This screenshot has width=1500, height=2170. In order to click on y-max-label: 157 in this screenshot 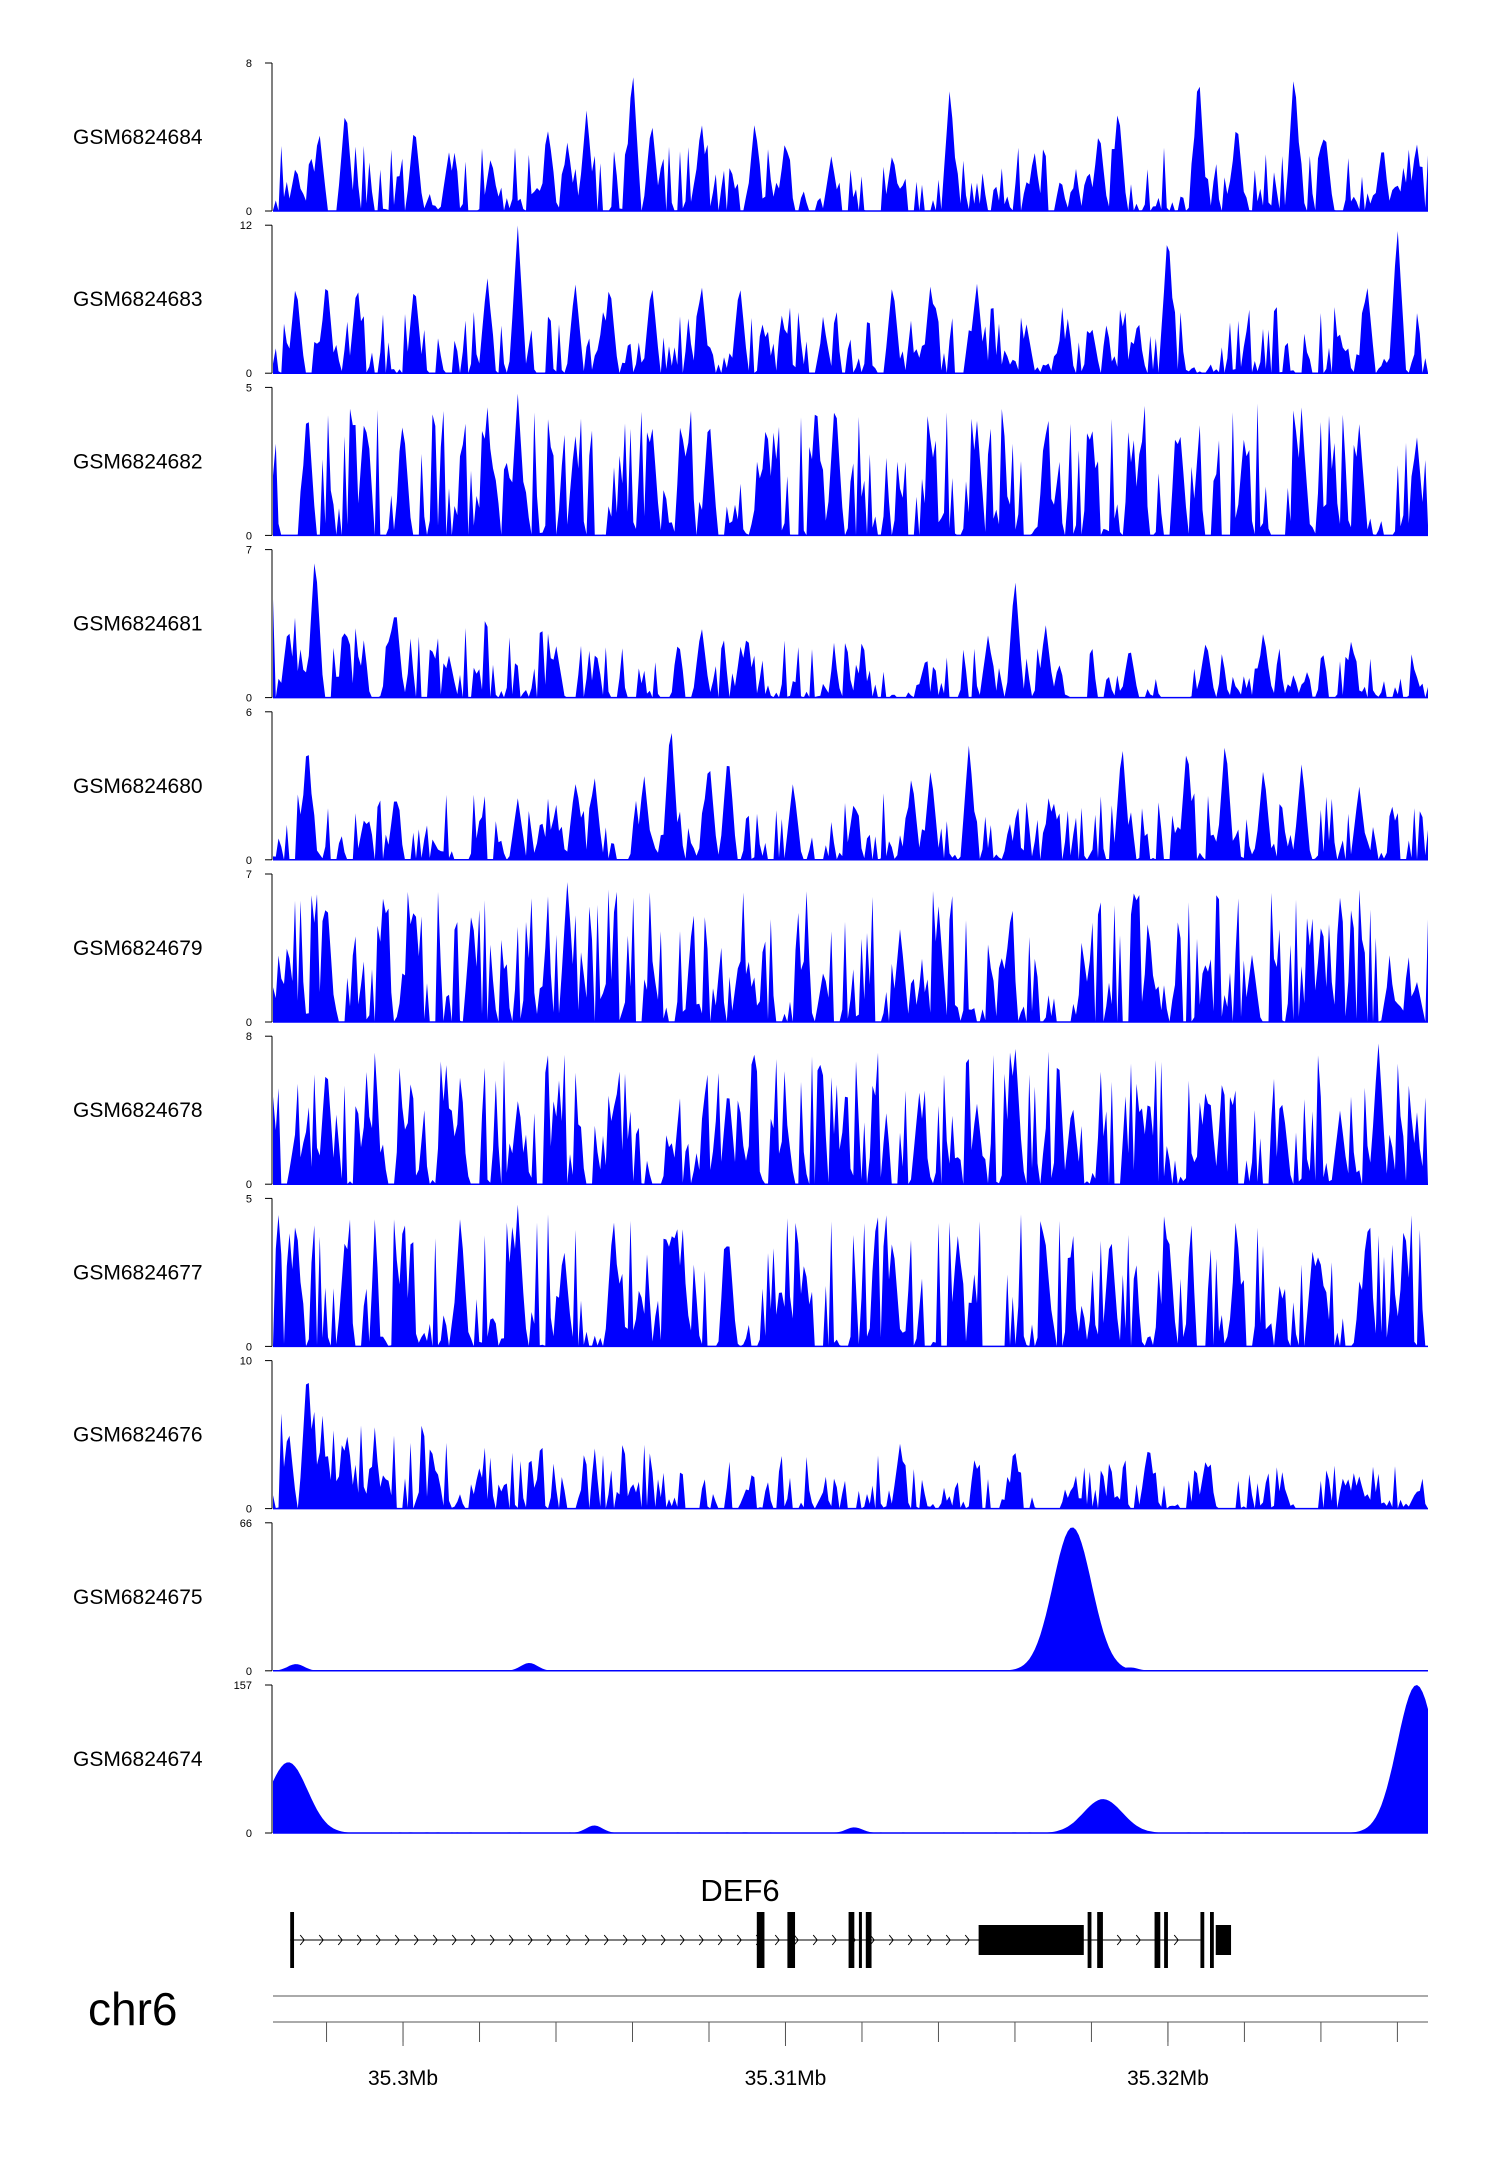, I will do `click(243, 1686)`.